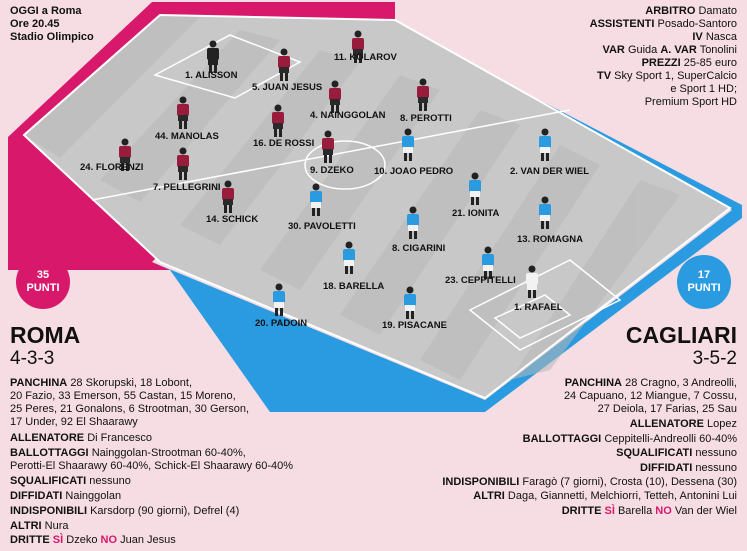  Describe the element at coordinates (43, 282) in the screenshot. I see `roma-points-badge: 35 PUNTI` at that location.